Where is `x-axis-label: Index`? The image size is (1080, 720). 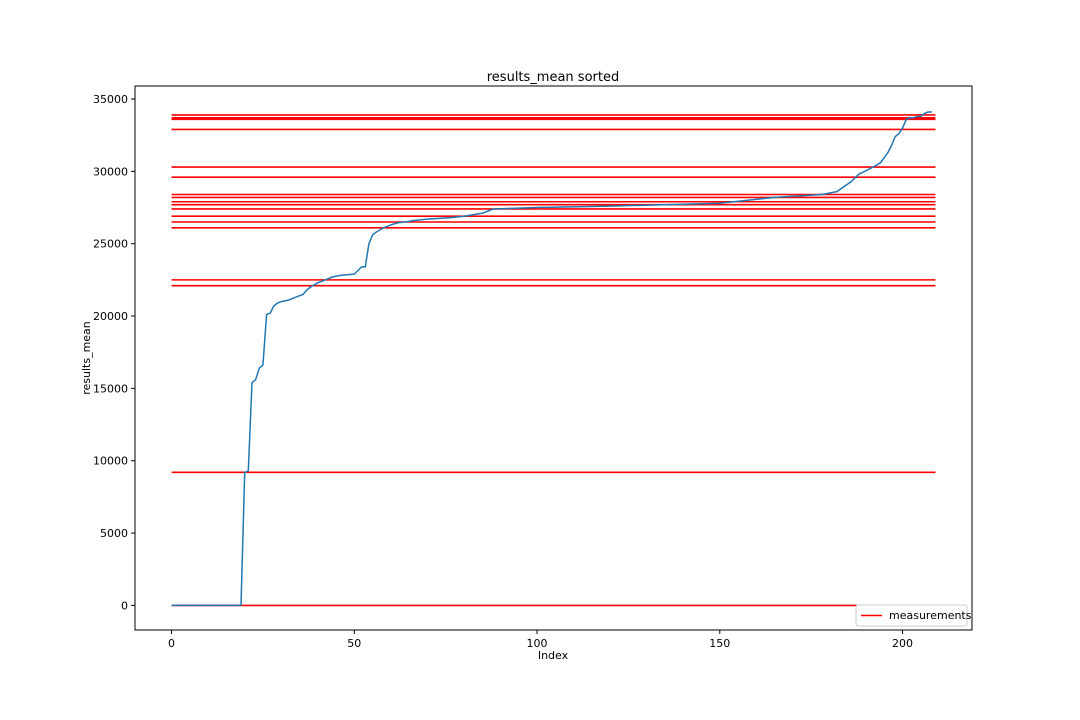
x-axis-label: Index is located at coordinates (553, 655).